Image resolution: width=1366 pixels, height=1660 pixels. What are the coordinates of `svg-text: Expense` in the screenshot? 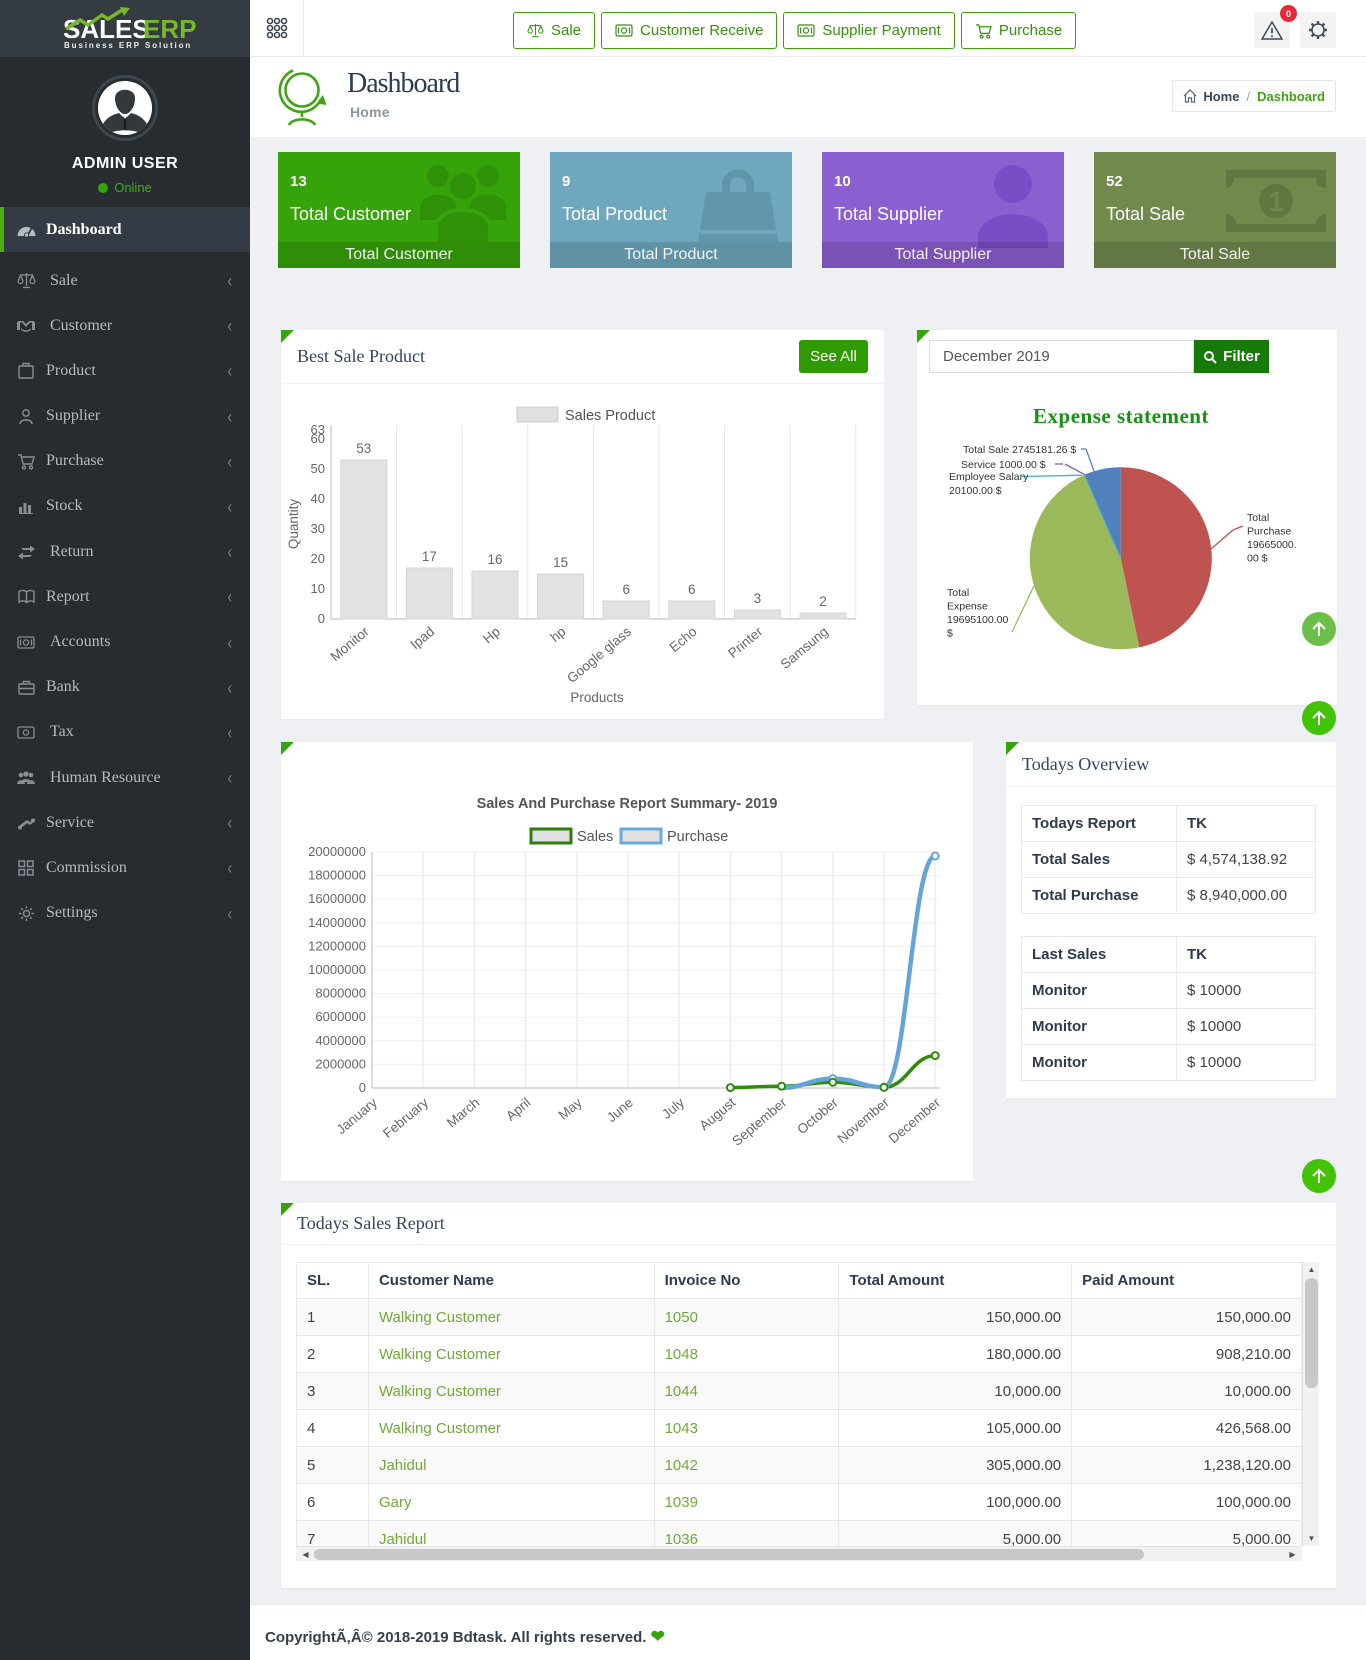 It's located at (967, 607).